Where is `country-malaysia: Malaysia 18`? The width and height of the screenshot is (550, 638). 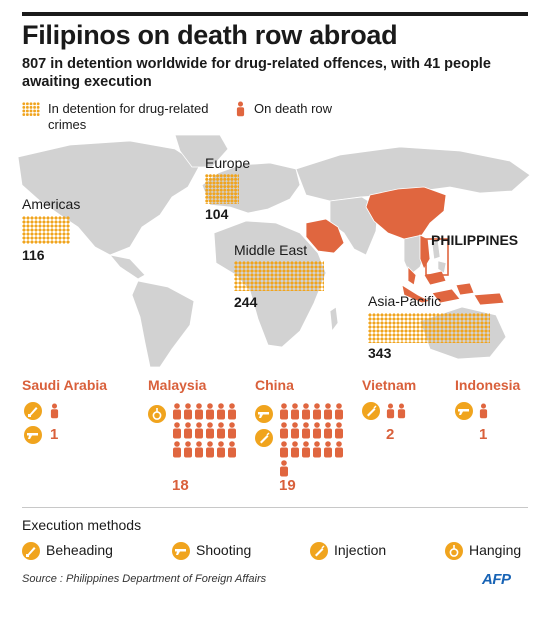
country-malaysia: Malaysia 18 is located at coordinates (198, 437).